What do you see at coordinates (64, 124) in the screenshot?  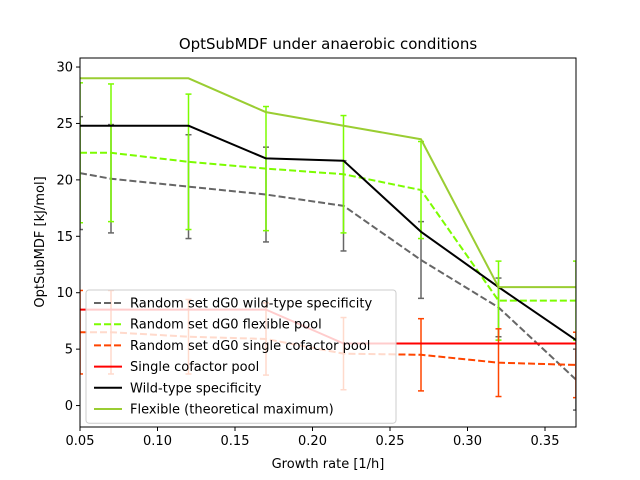 I see `y-tick-label: 25` at bounding box center [64, 124].